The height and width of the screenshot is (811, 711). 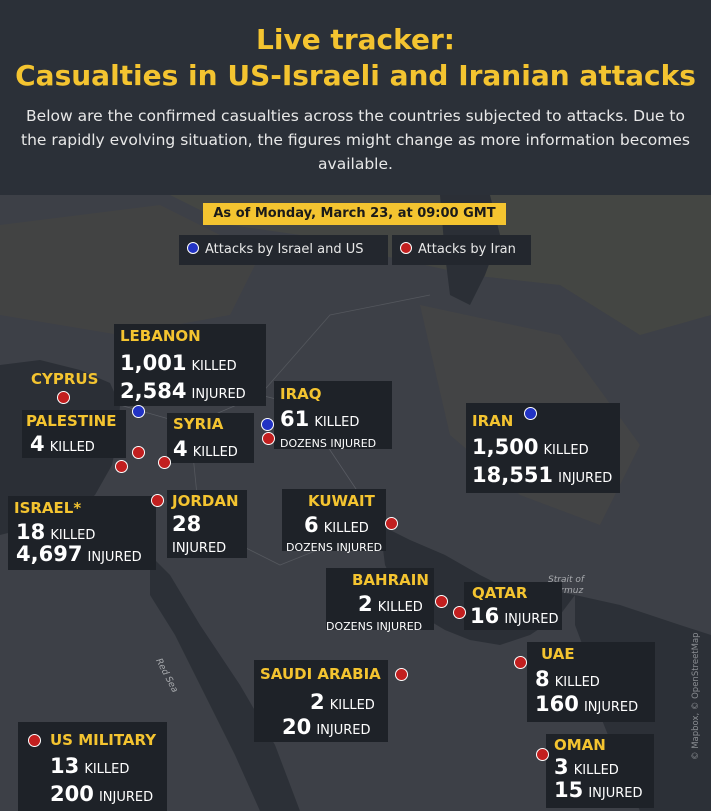 What do you see at coordinates (355, 39) in the screenshot?
I see `title-line-1: Live tracker:` at bounding box center [355, 39].